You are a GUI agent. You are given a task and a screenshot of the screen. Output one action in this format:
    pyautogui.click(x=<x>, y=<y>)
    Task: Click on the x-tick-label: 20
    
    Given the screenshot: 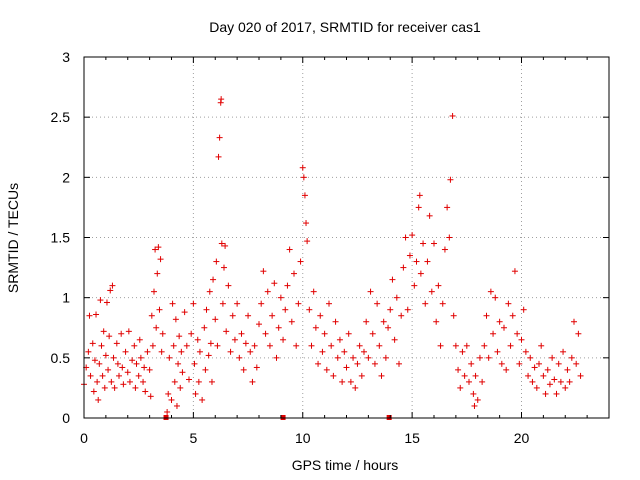 What is the action you would take?
    pyautogui.click(x=522, y=438)
    